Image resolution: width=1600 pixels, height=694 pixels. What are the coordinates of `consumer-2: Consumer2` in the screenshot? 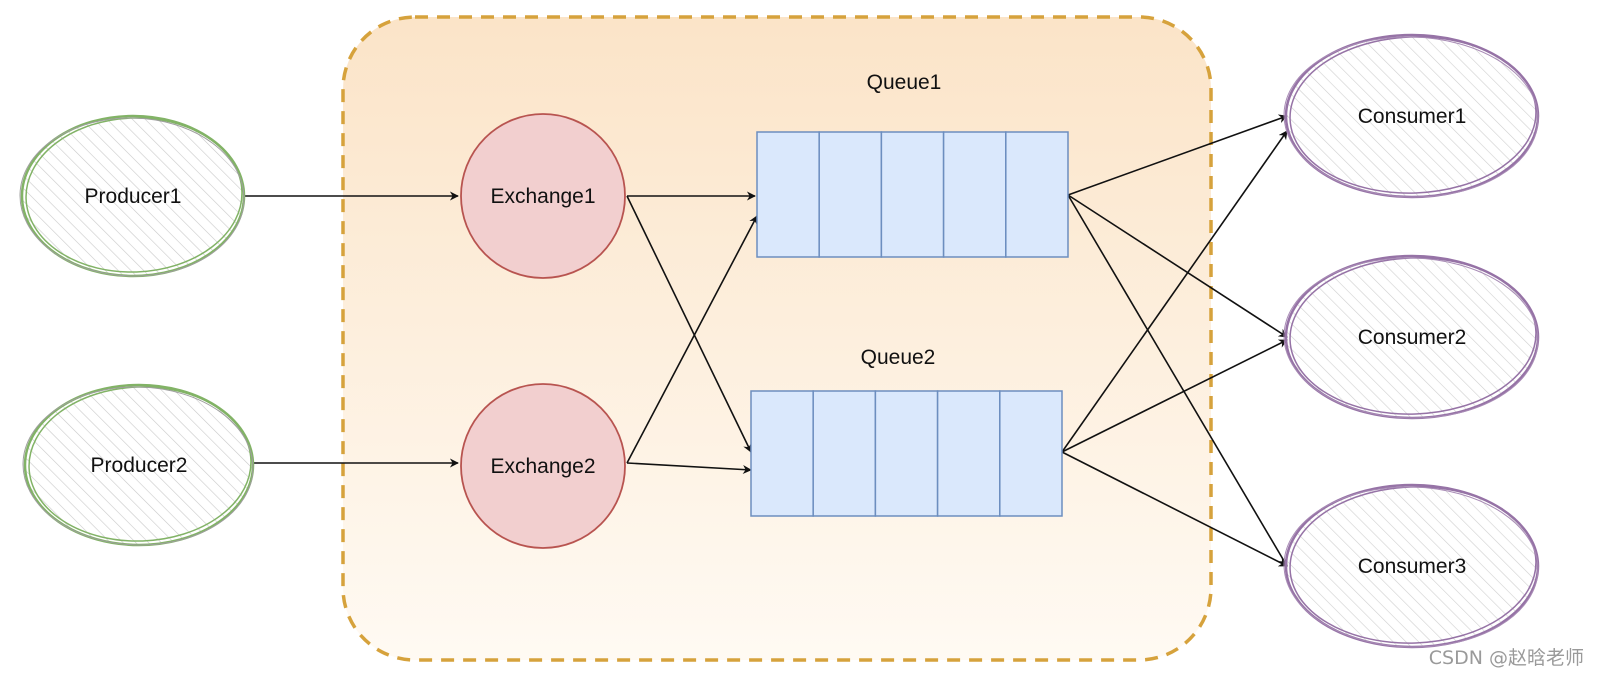 It's located at (1411, 337).